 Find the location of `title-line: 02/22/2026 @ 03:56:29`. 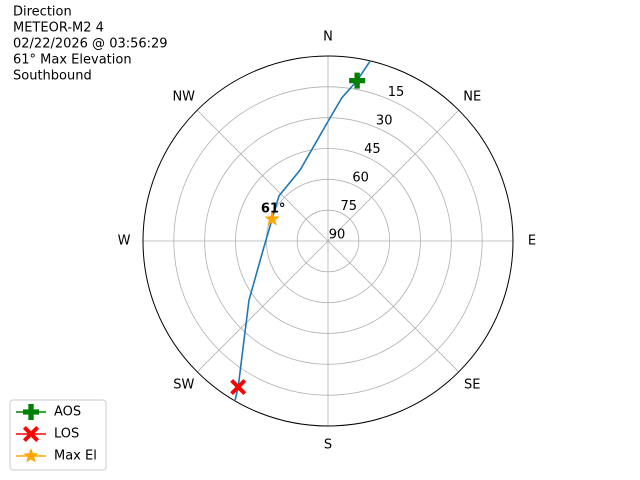

title-line: 02/22/2026 @ 03:56:29 is located at coordinates (90, 44).